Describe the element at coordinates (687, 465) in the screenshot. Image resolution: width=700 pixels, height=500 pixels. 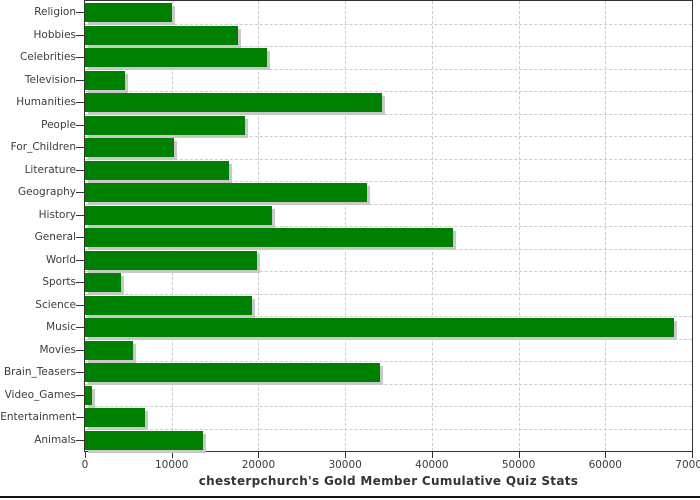
I see `x-tick-label: 70000` at that location.